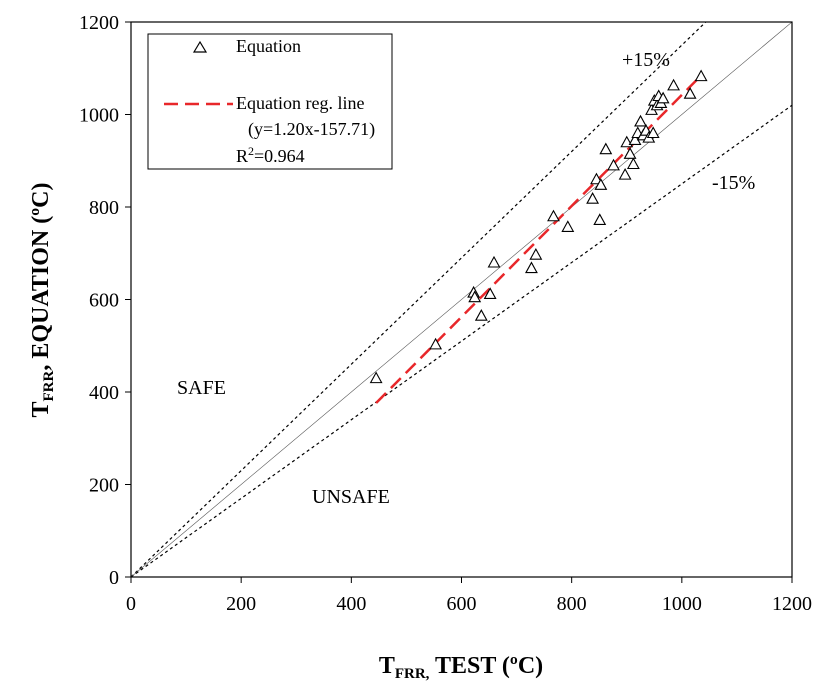  I want to click on legend-box, so click(270, 101).